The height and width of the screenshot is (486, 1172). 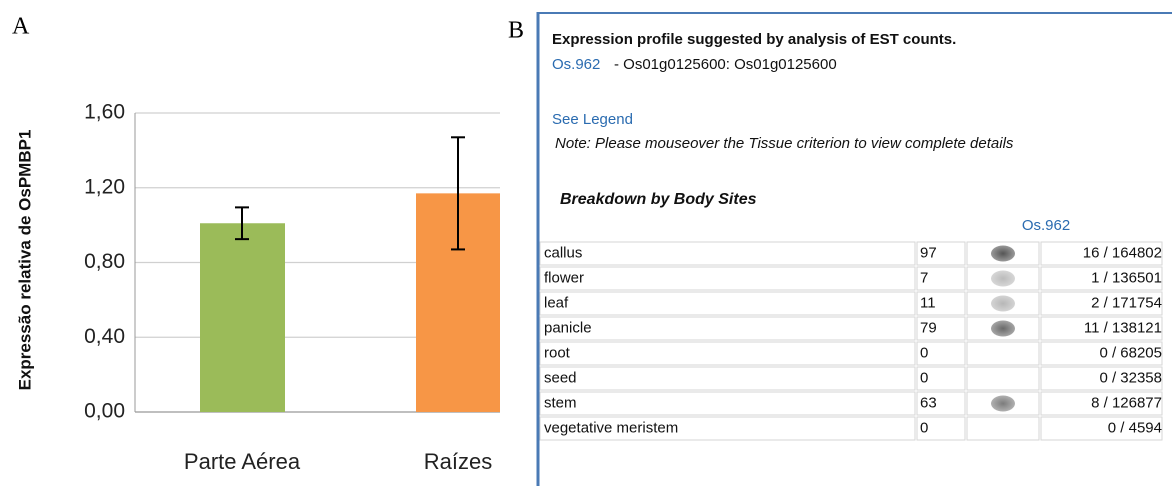 What do you see at coordinates (242, 317) in the screenshot?
I see `bar` at bounding box center [242, 317].